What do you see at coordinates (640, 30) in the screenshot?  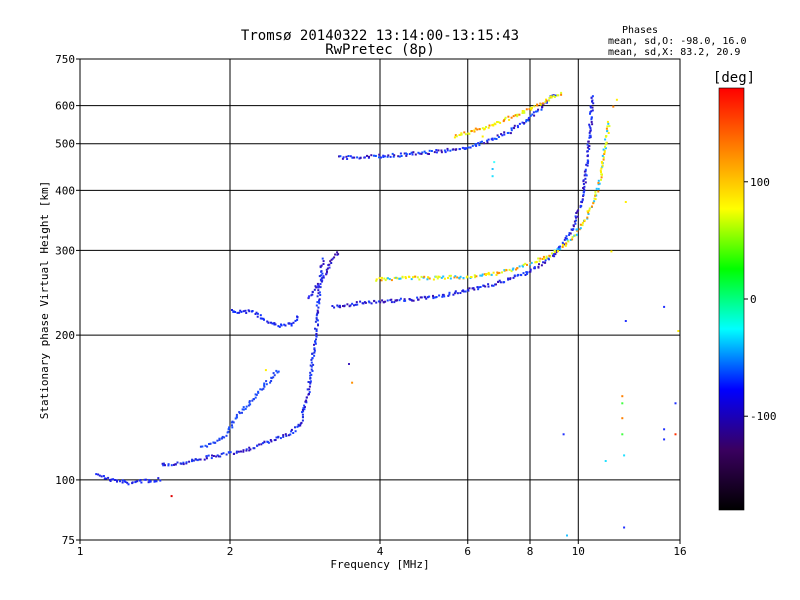 I see `stats-heading: Phases` at bounding box center [640, 30].